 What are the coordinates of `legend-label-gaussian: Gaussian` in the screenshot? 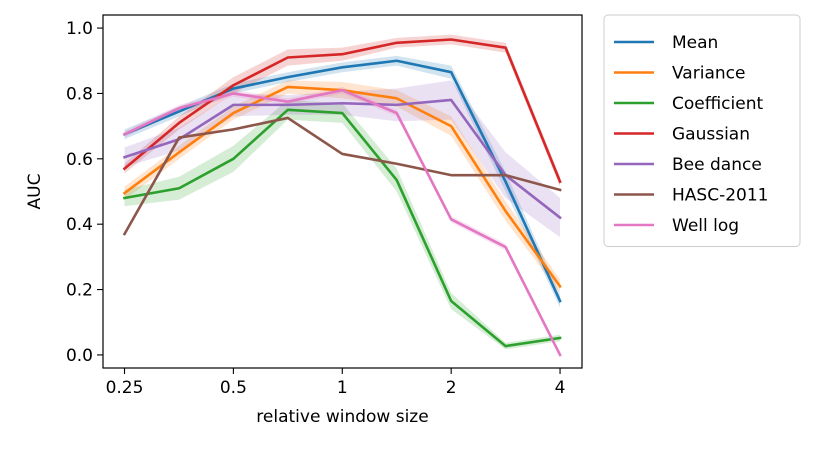 It's located at (711, 135).